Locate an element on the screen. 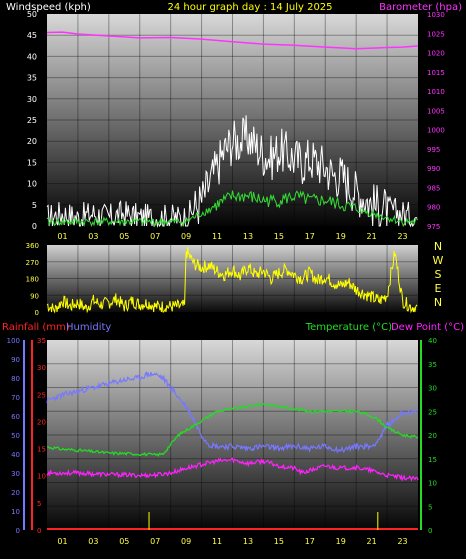 This screenshot has width=466, height=559. temperature-tick-label: 15 is located at coordinates (432, 460).